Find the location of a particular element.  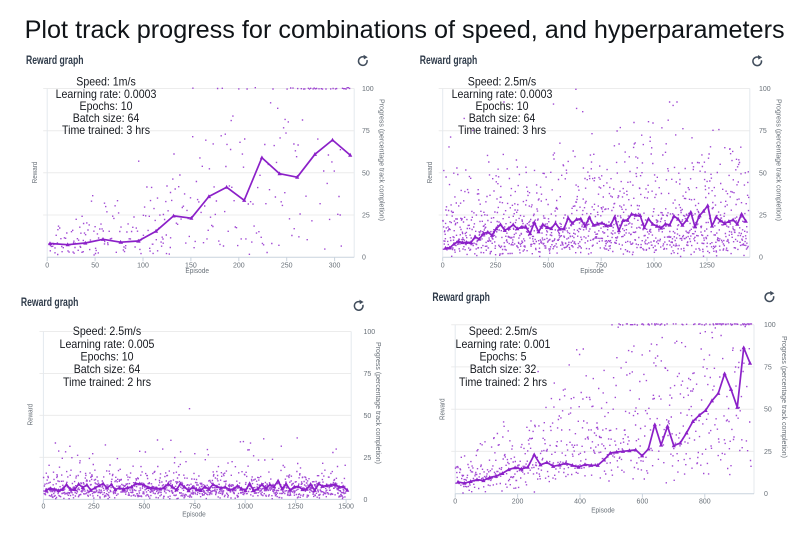

svg-text: Learning rate: 0.005 is located at coordinates (107, 344).